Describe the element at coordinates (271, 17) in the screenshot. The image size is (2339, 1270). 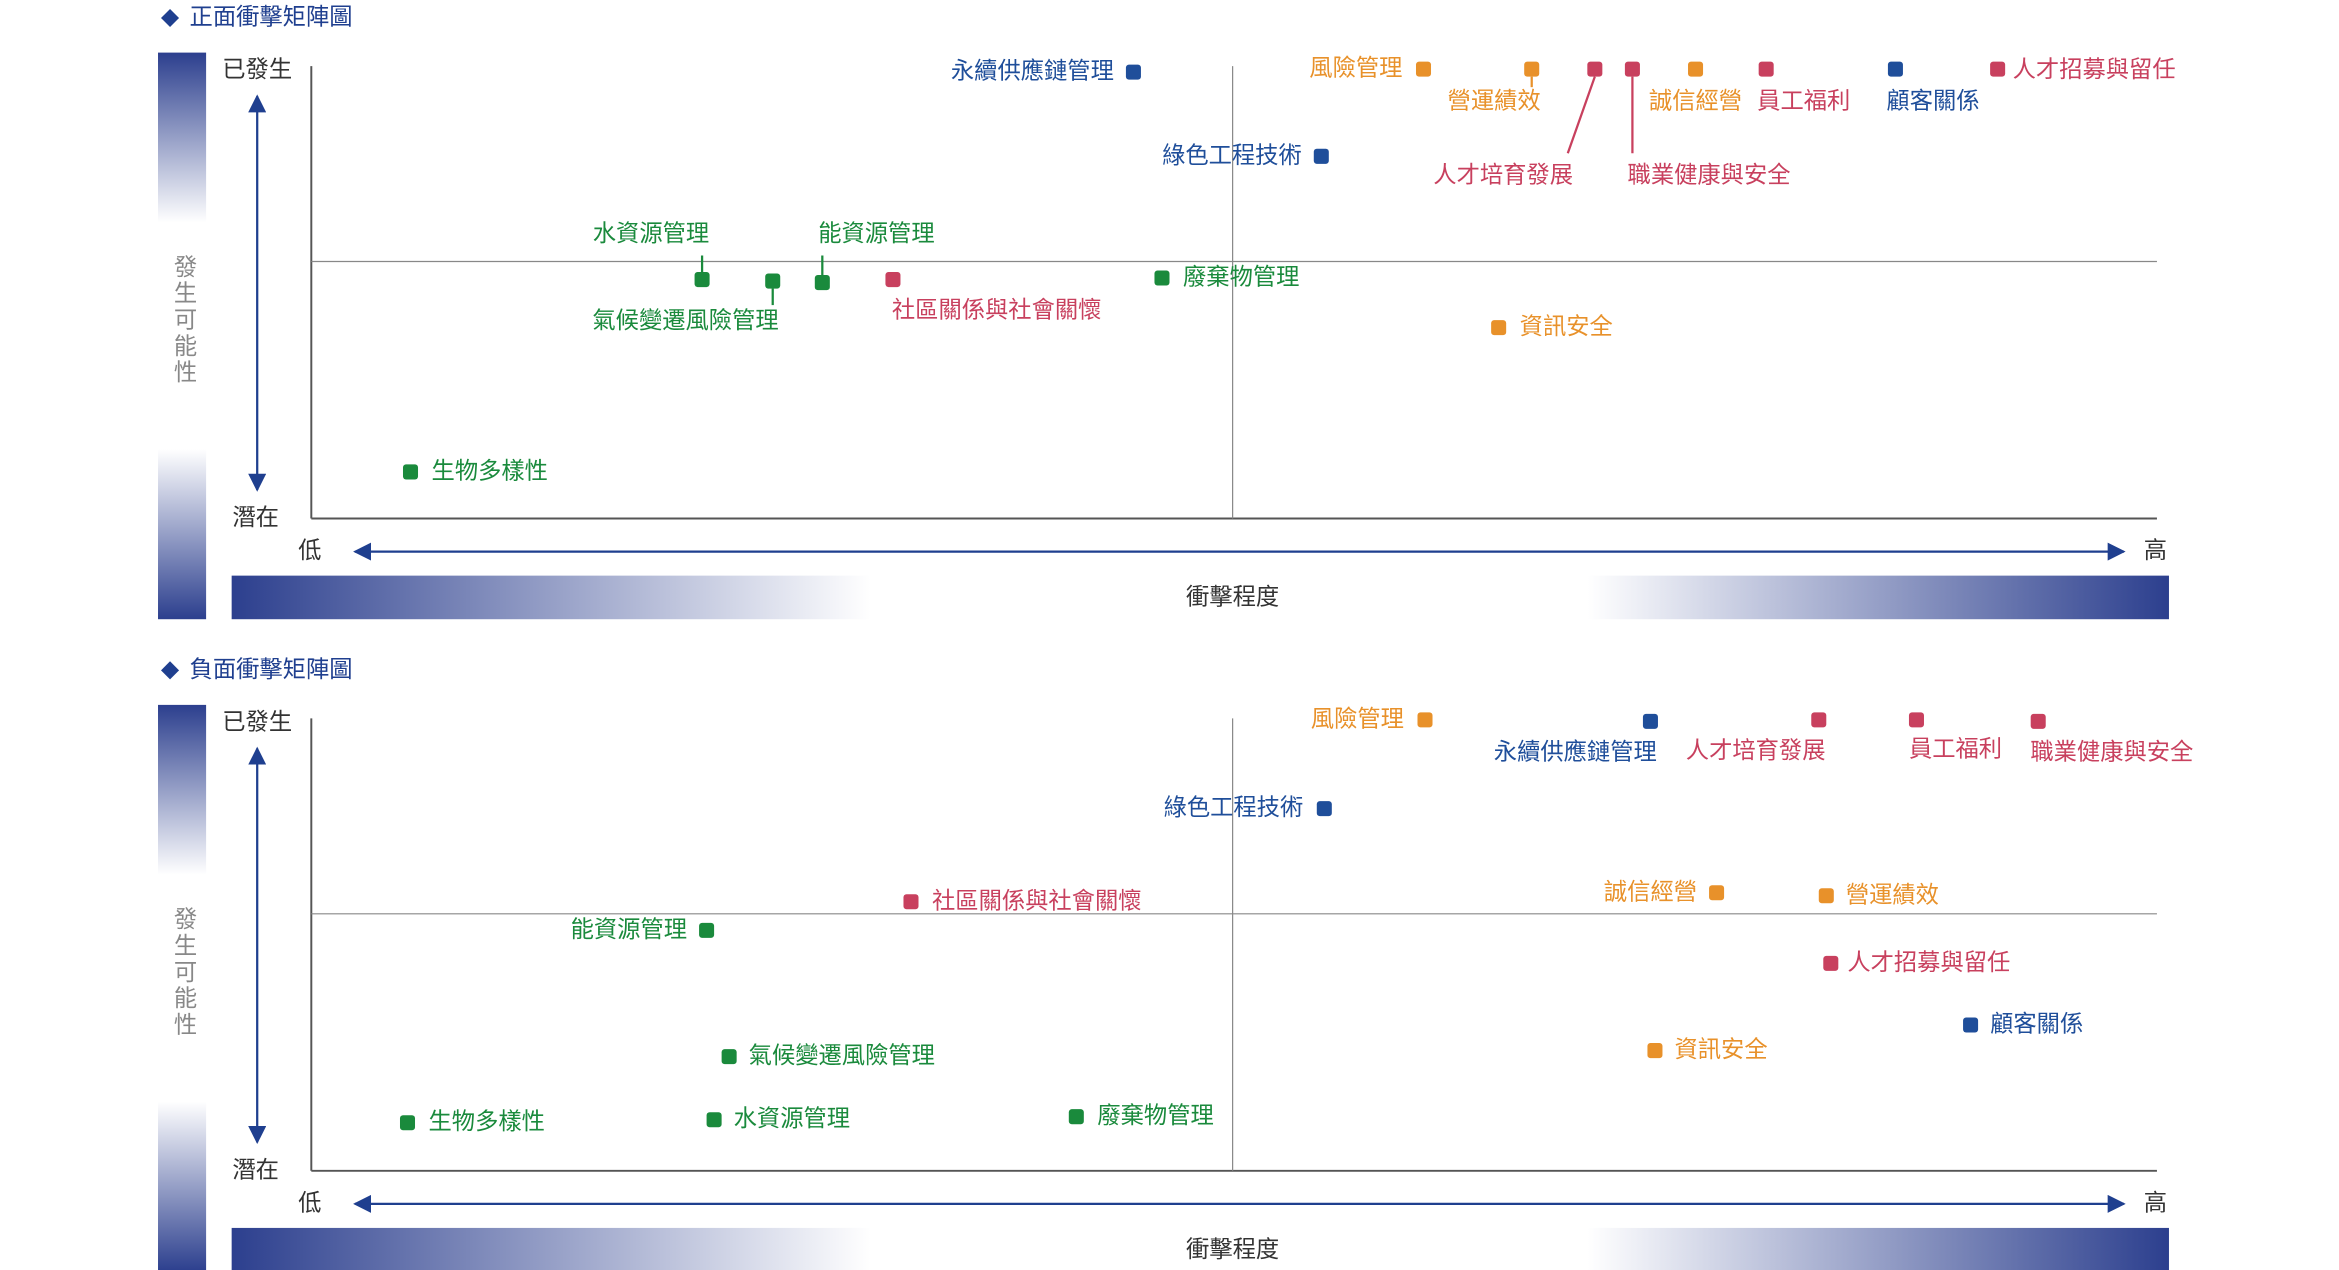
I see `chart-title: 正面衝擊矩陣圖` at that location.